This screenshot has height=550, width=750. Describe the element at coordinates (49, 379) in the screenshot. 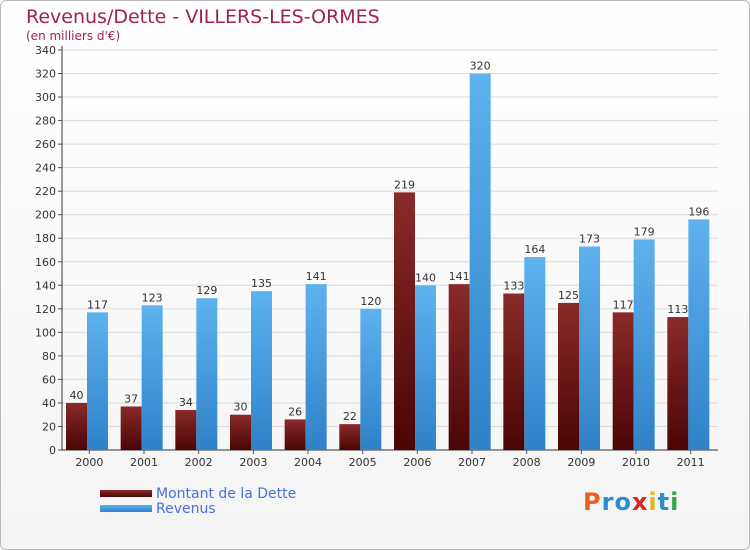

I see `y-tick-label: 60` at that location.